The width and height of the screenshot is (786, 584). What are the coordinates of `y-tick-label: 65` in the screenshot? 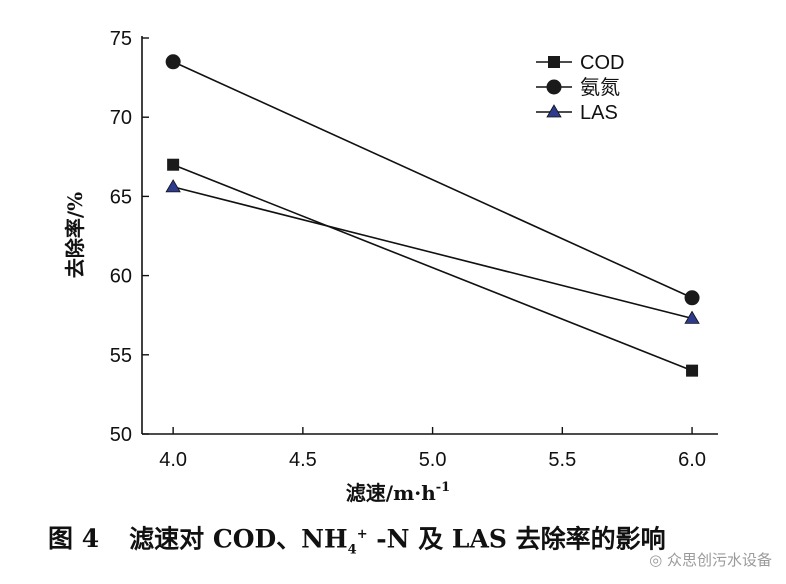 It's located at (121, 197).